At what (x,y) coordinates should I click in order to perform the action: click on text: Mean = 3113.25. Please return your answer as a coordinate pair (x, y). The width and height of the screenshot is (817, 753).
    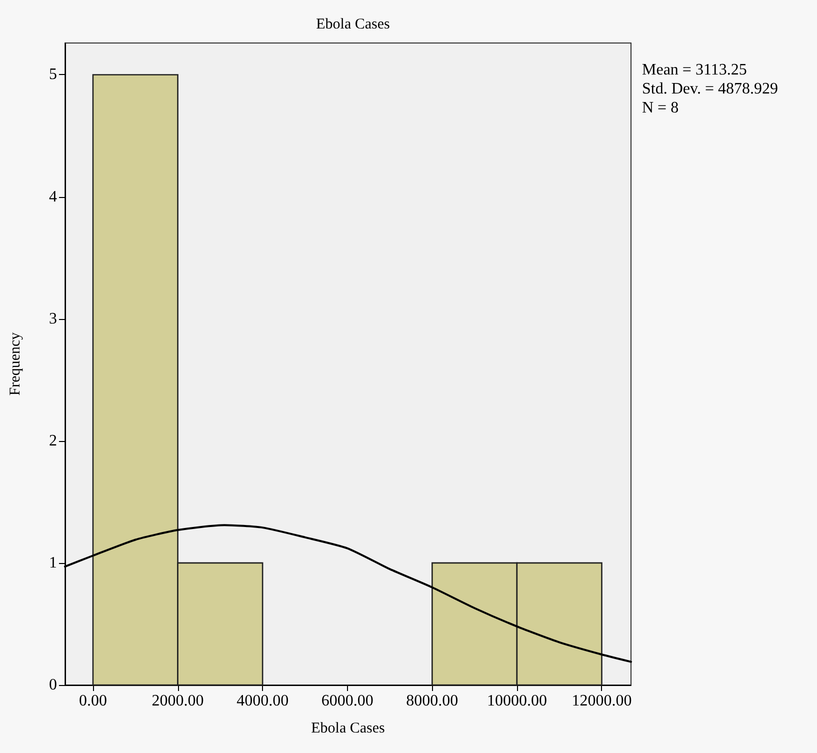
    Looking at the image, I should click on (694, 70).